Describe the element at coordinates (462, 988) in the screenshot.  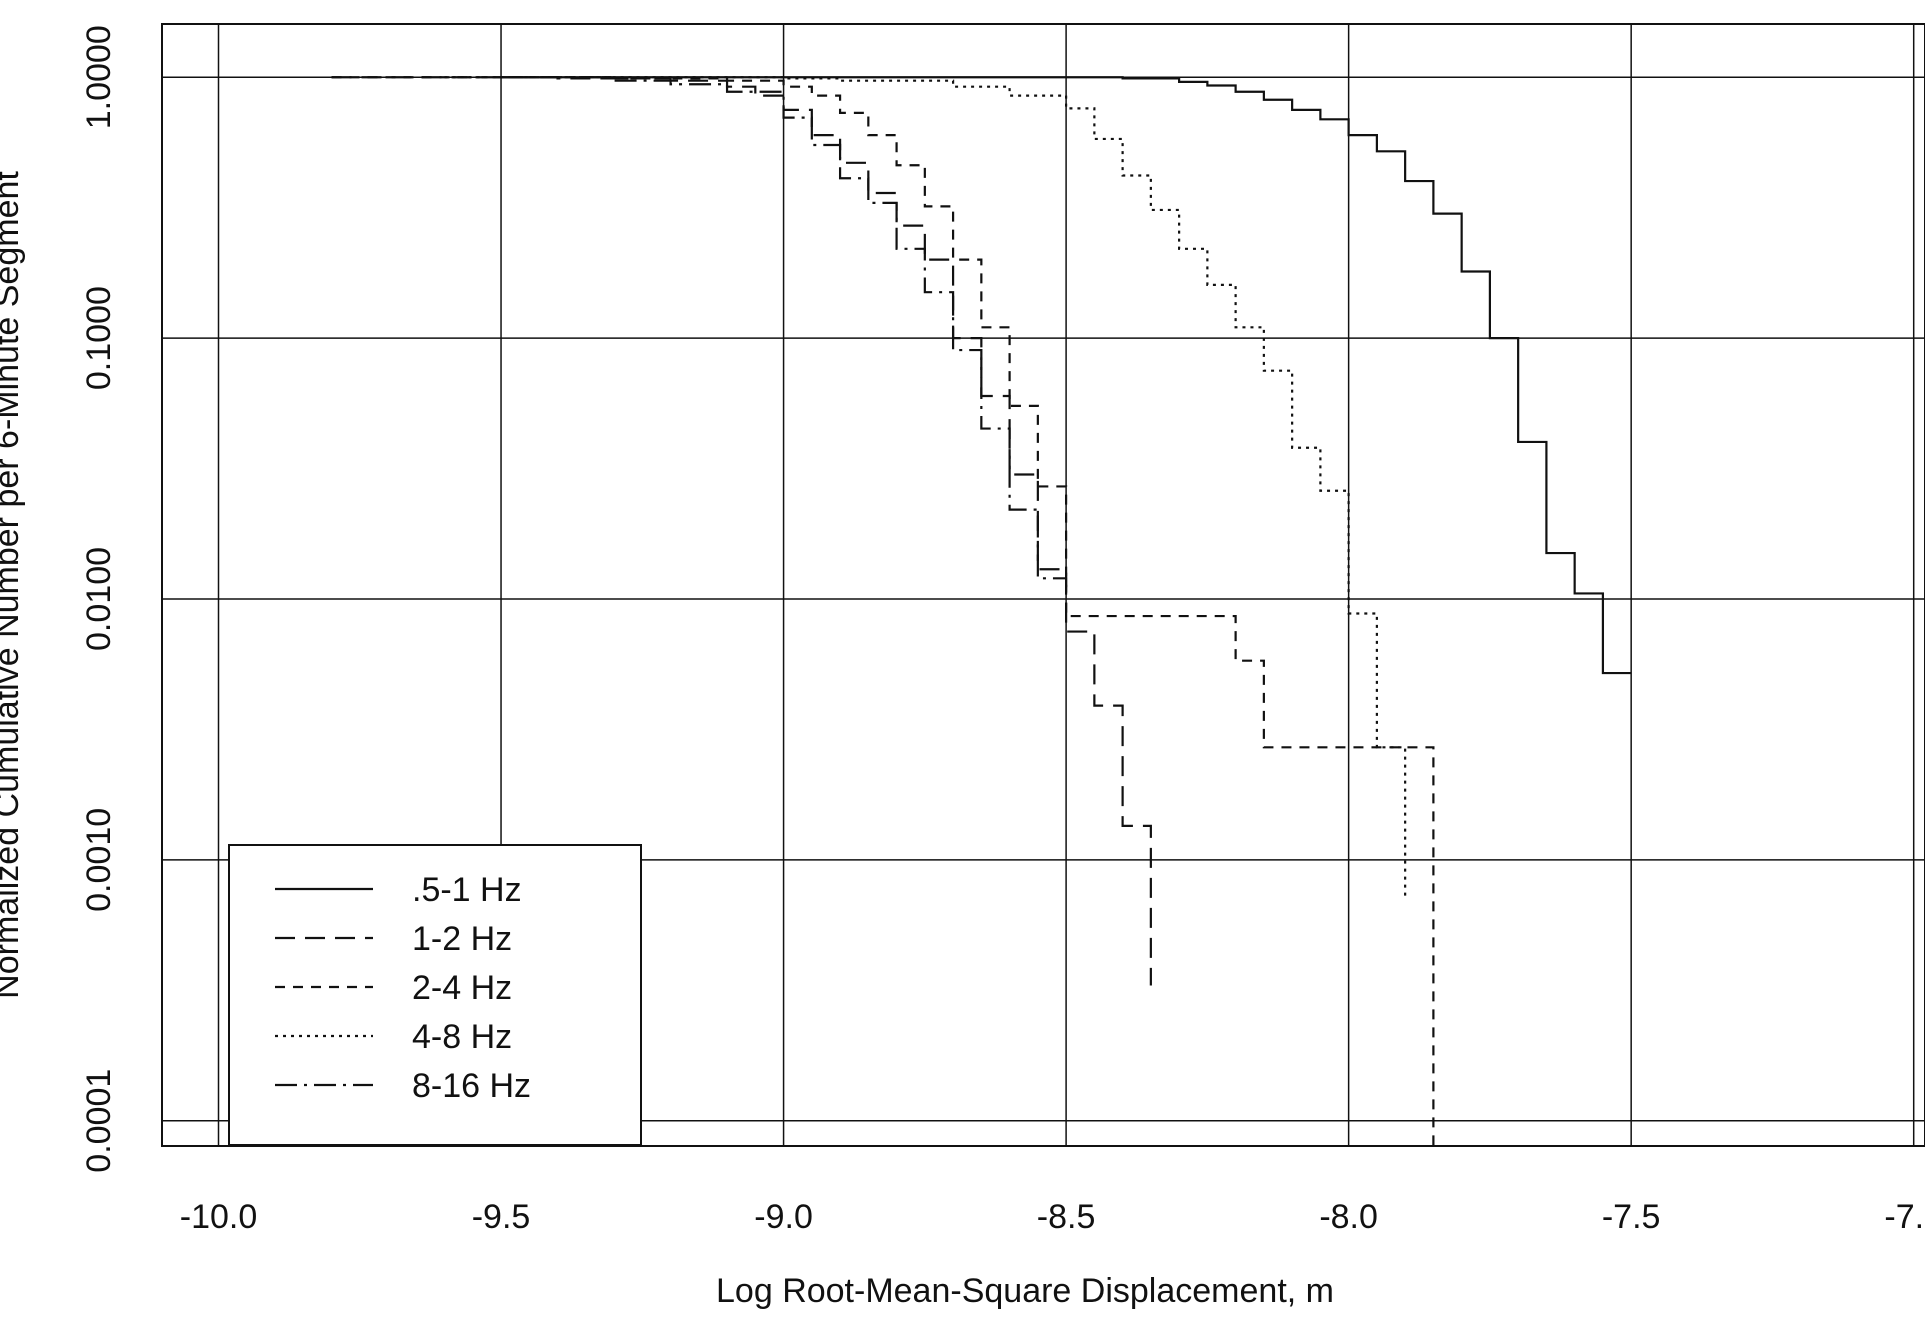
I see `legend-label-3: 2-4 Hz` at that location.